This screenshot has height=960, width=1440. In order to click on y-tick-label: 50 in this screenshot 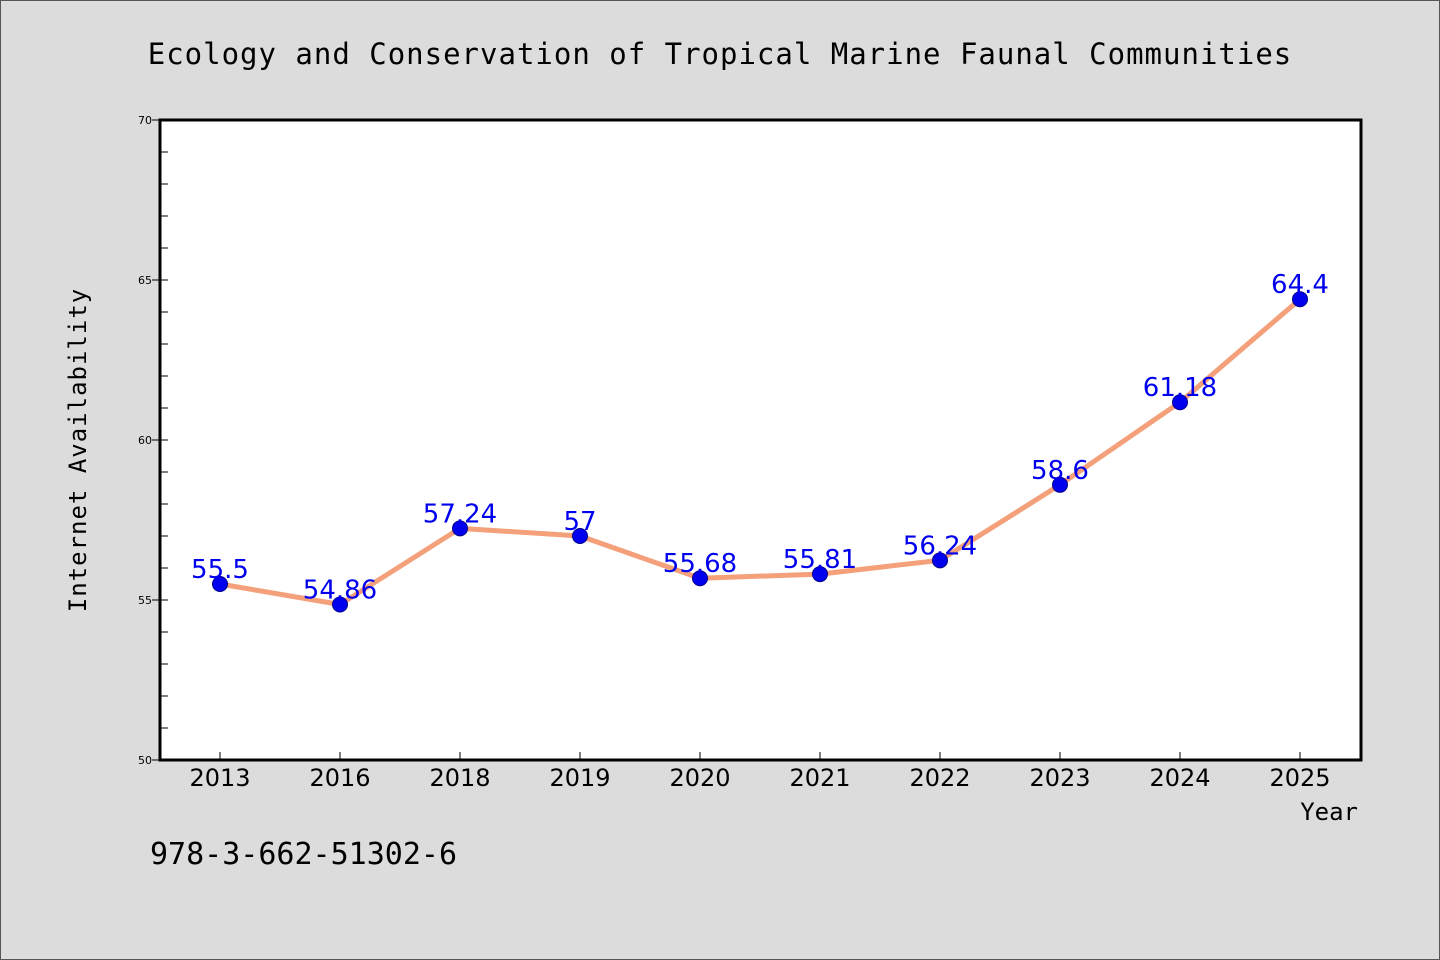, I will do `click(145, 760)`.